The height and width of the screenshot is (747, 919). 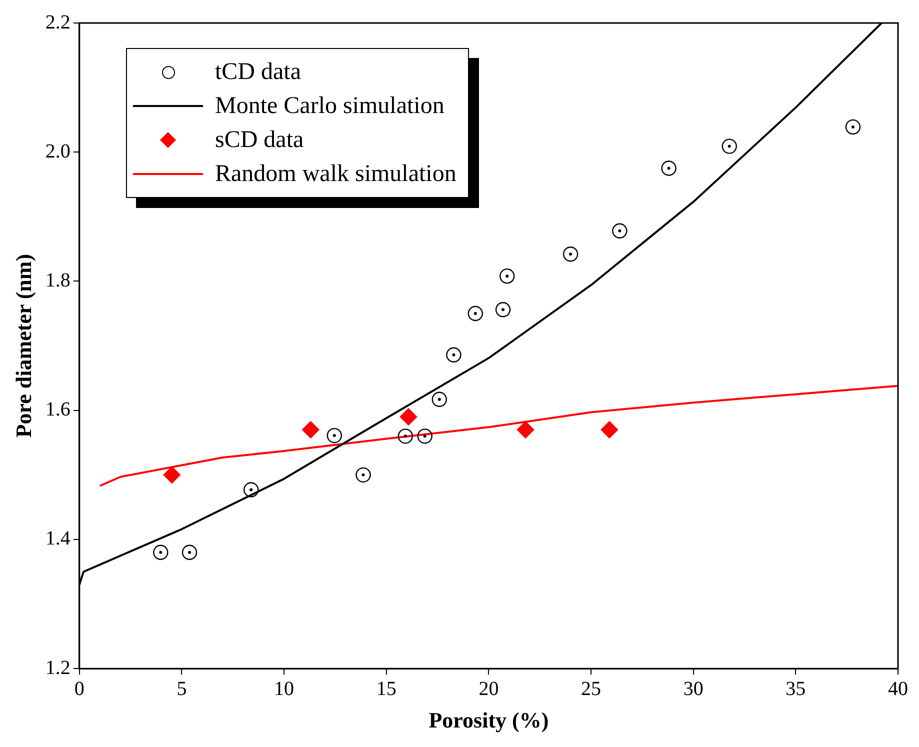 What do you see at coordinates (57, 151) in the screenshot?
I see `y-tick-label: 2.0` at bounding box center [57, 151].